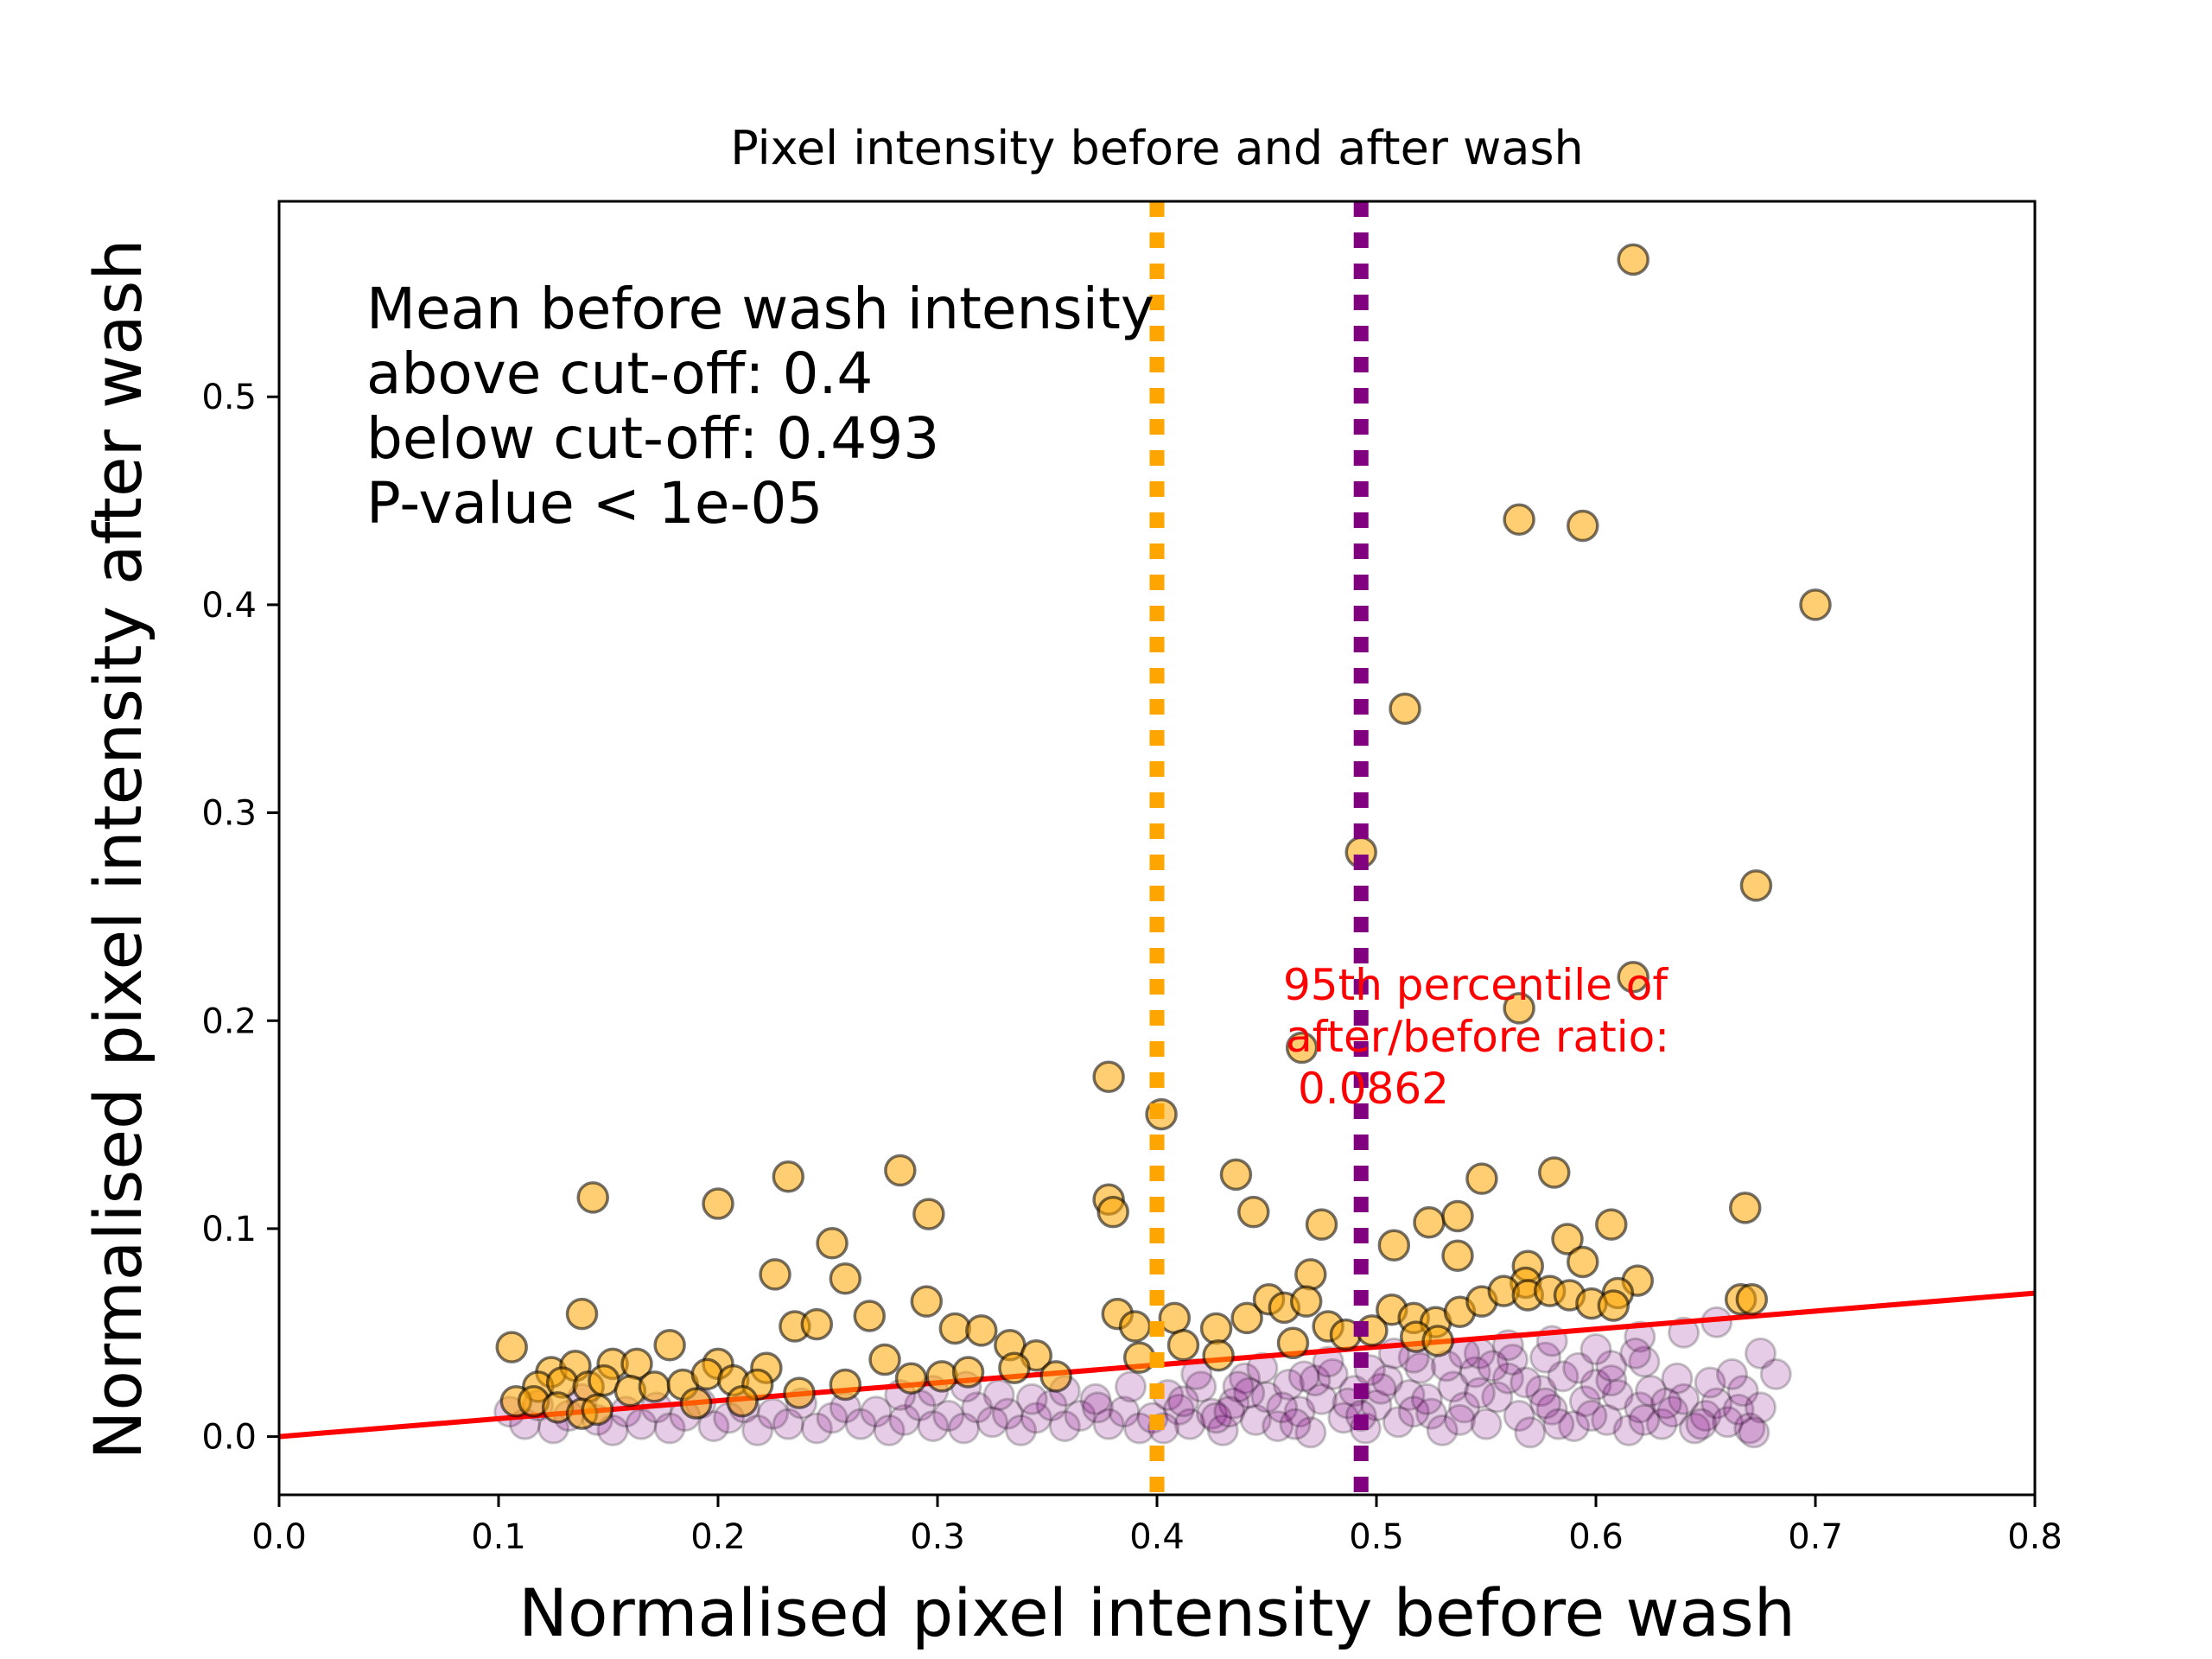  I want to click on x-tick-label-6: 0.6, so click(1596, 1537).